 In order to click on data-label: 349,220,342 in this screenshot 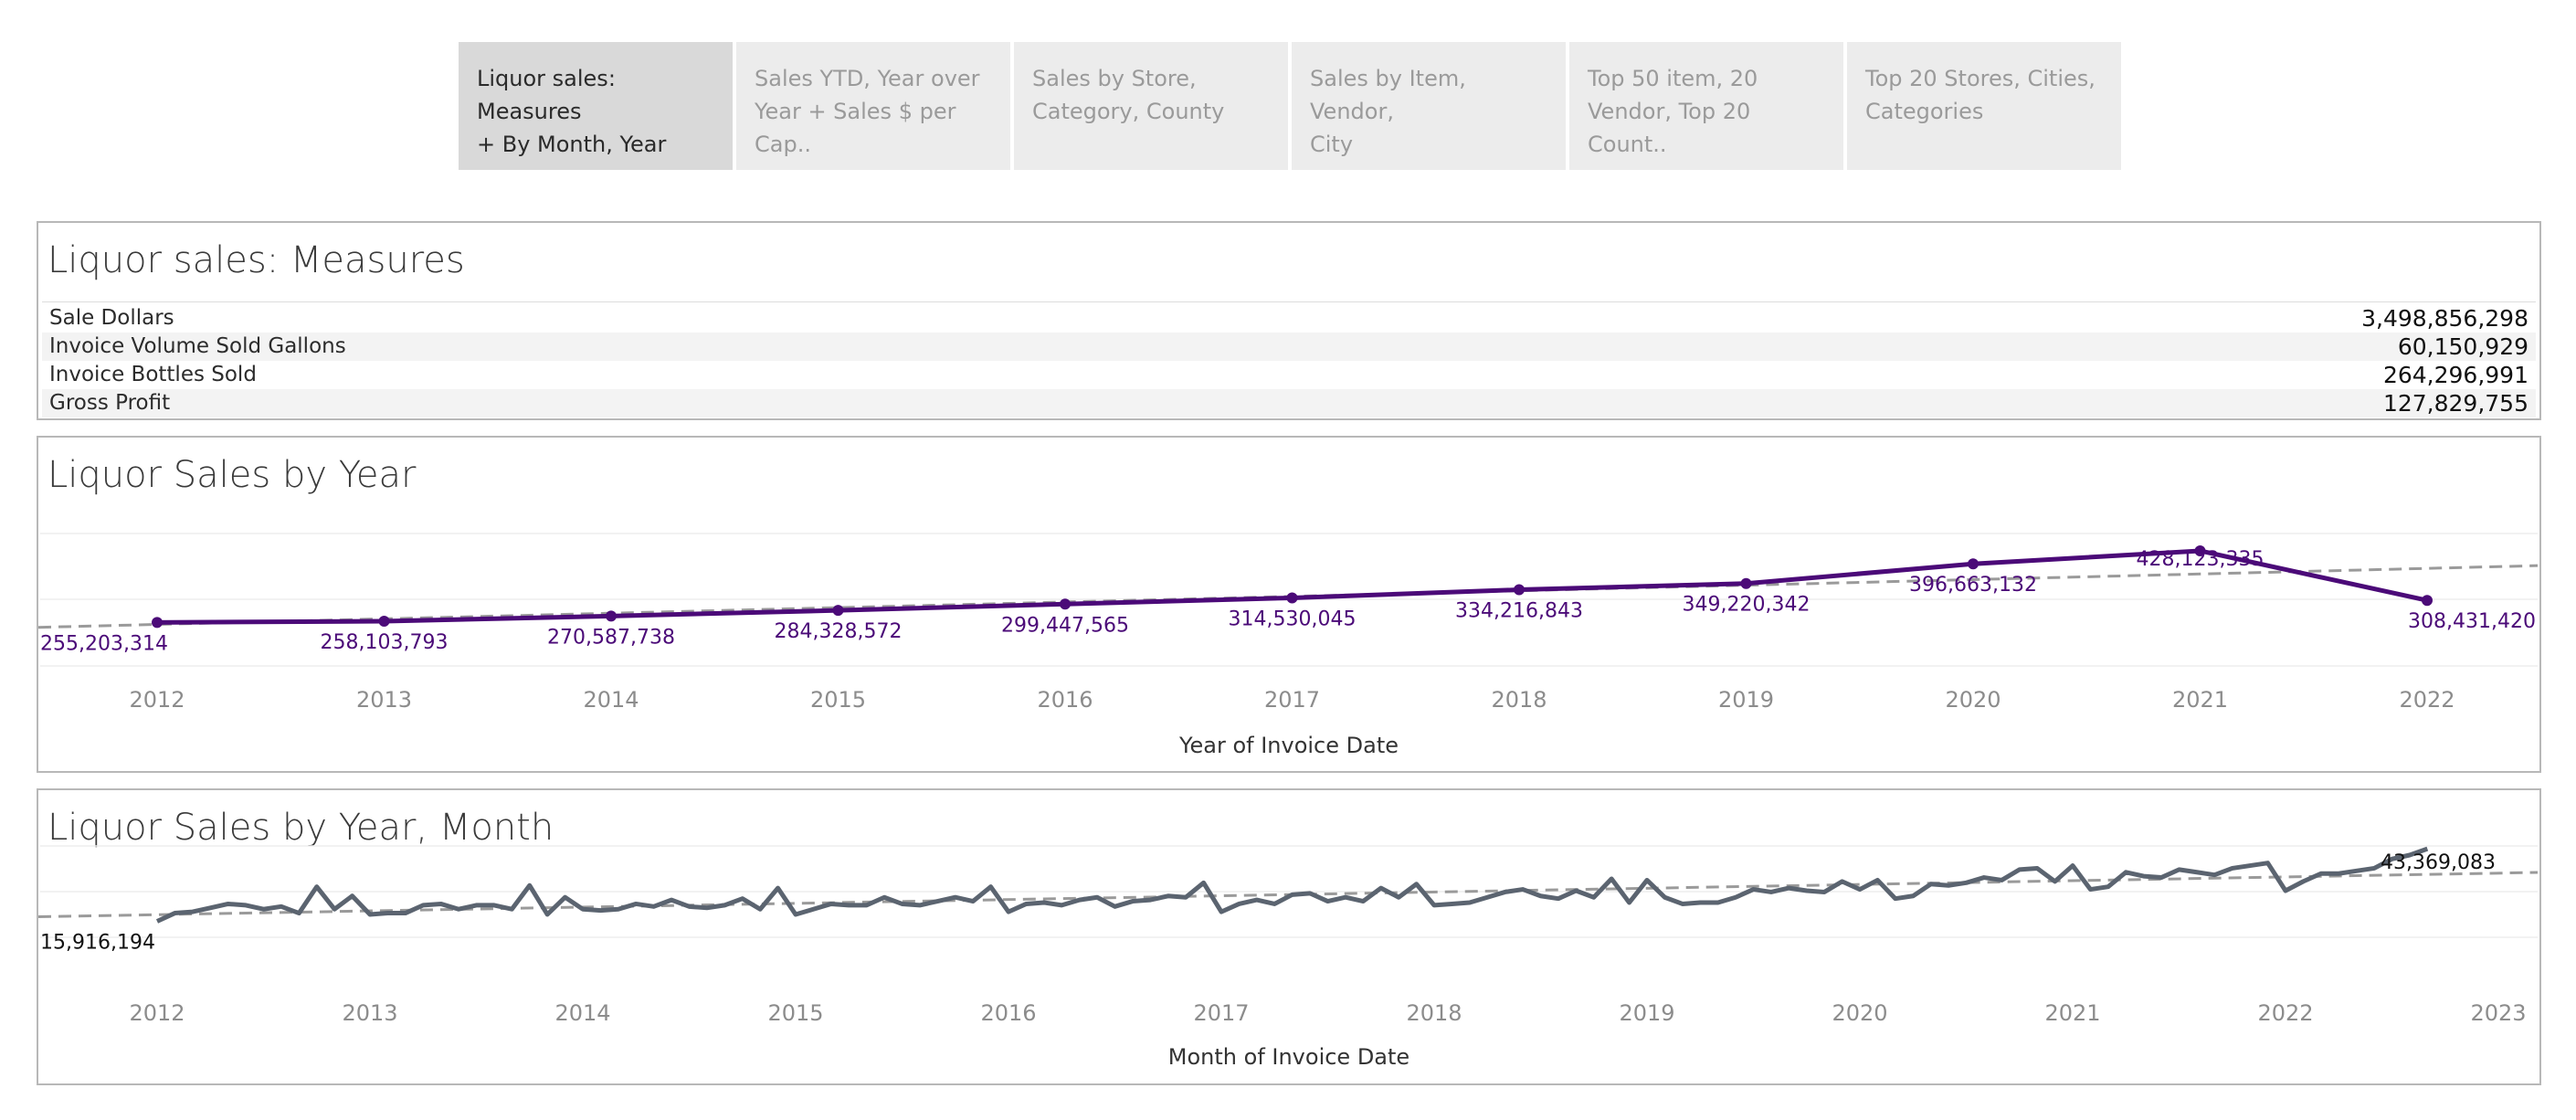, I will do `click(1747, 606)`.